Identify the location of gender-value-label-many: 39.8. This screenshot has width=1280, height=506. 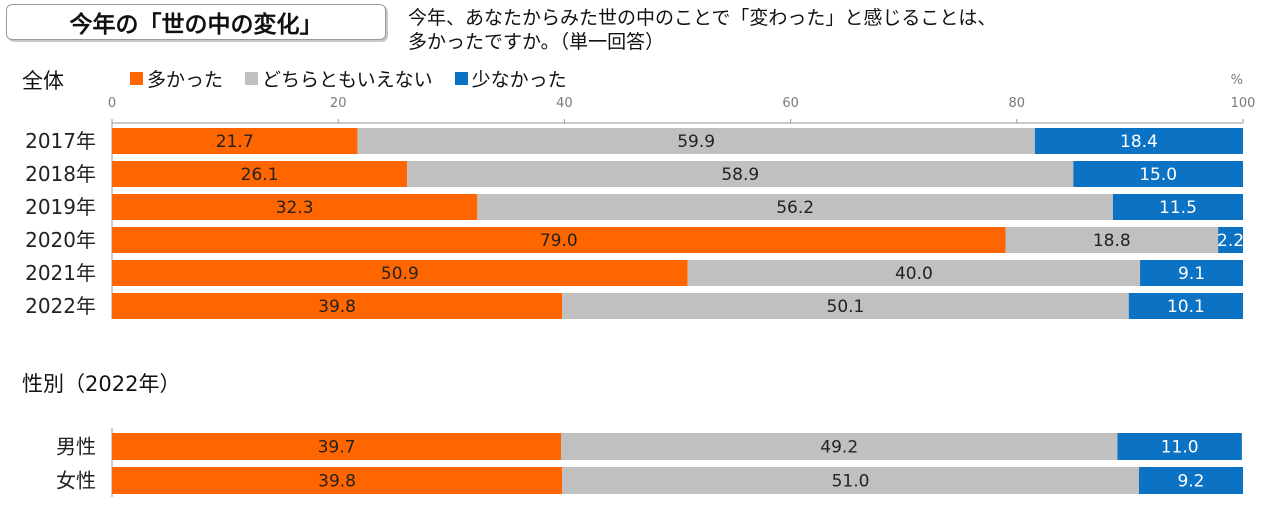
(337, 482).